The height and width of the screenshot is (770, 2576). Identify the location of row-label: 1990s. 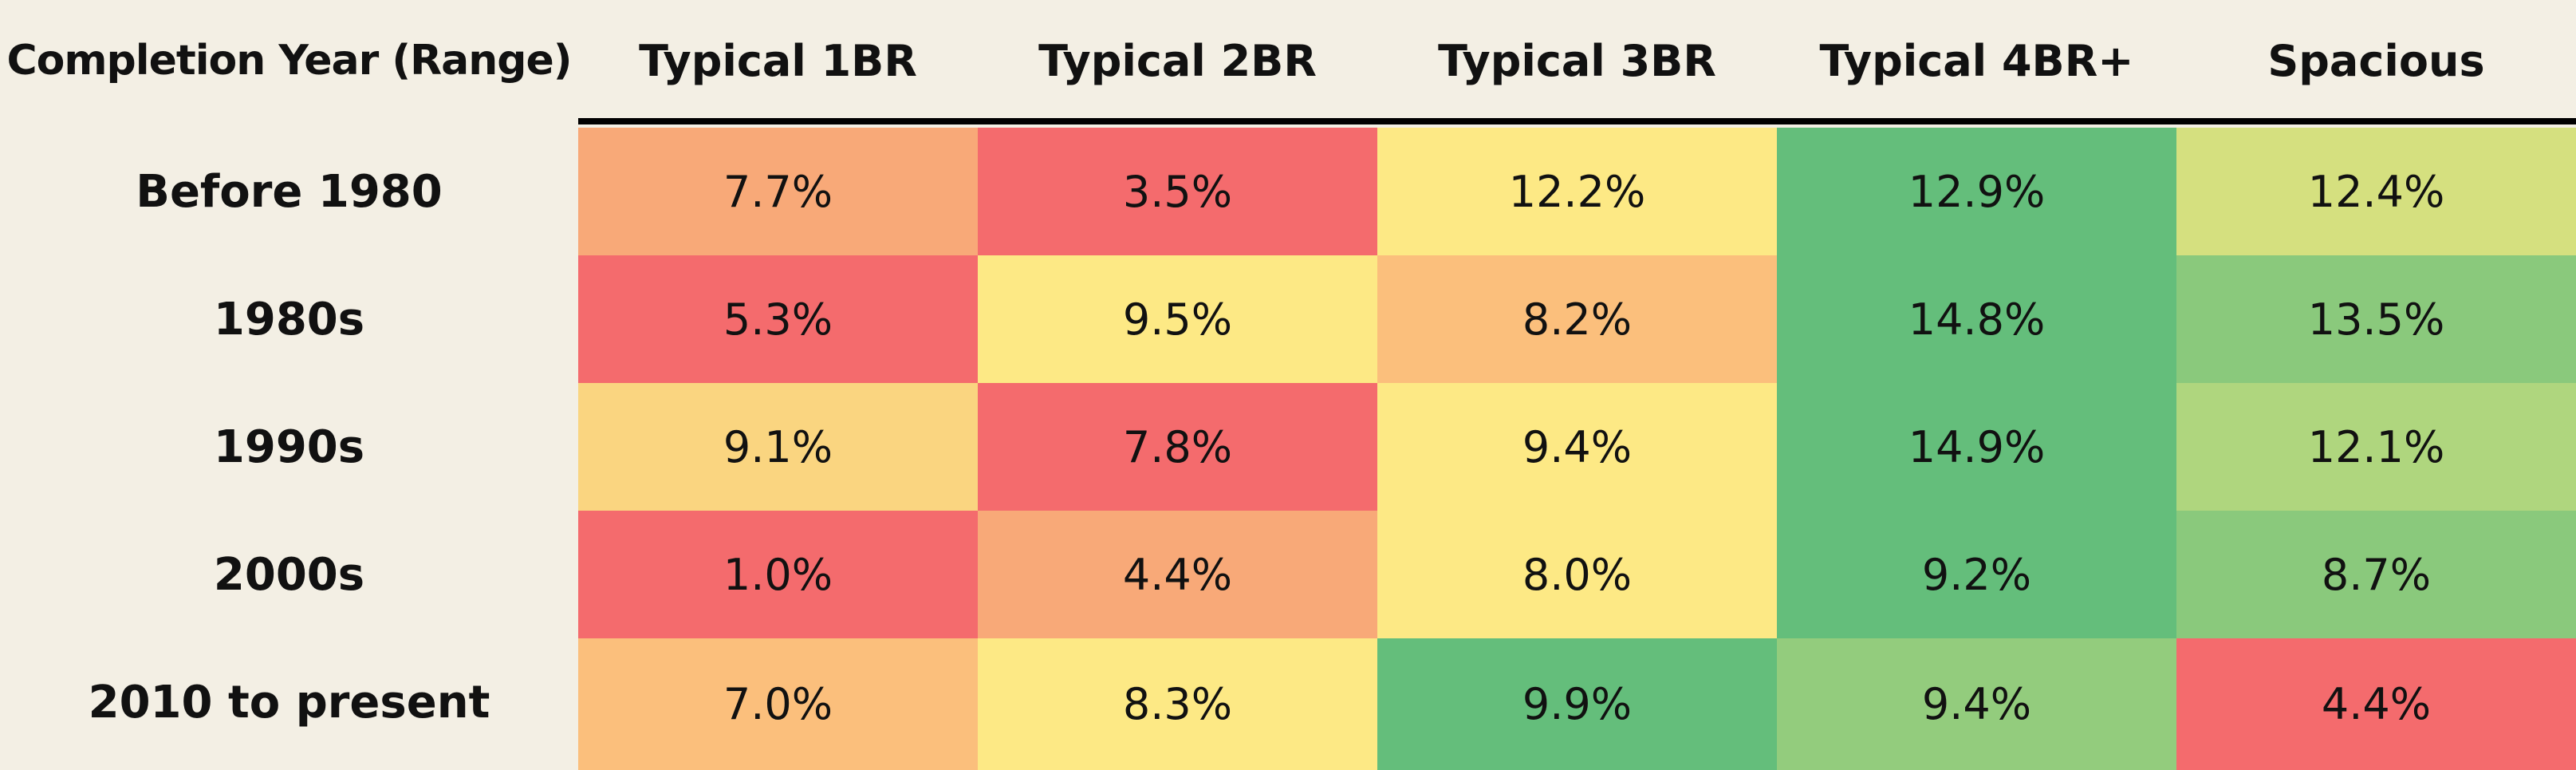
(289, 447).